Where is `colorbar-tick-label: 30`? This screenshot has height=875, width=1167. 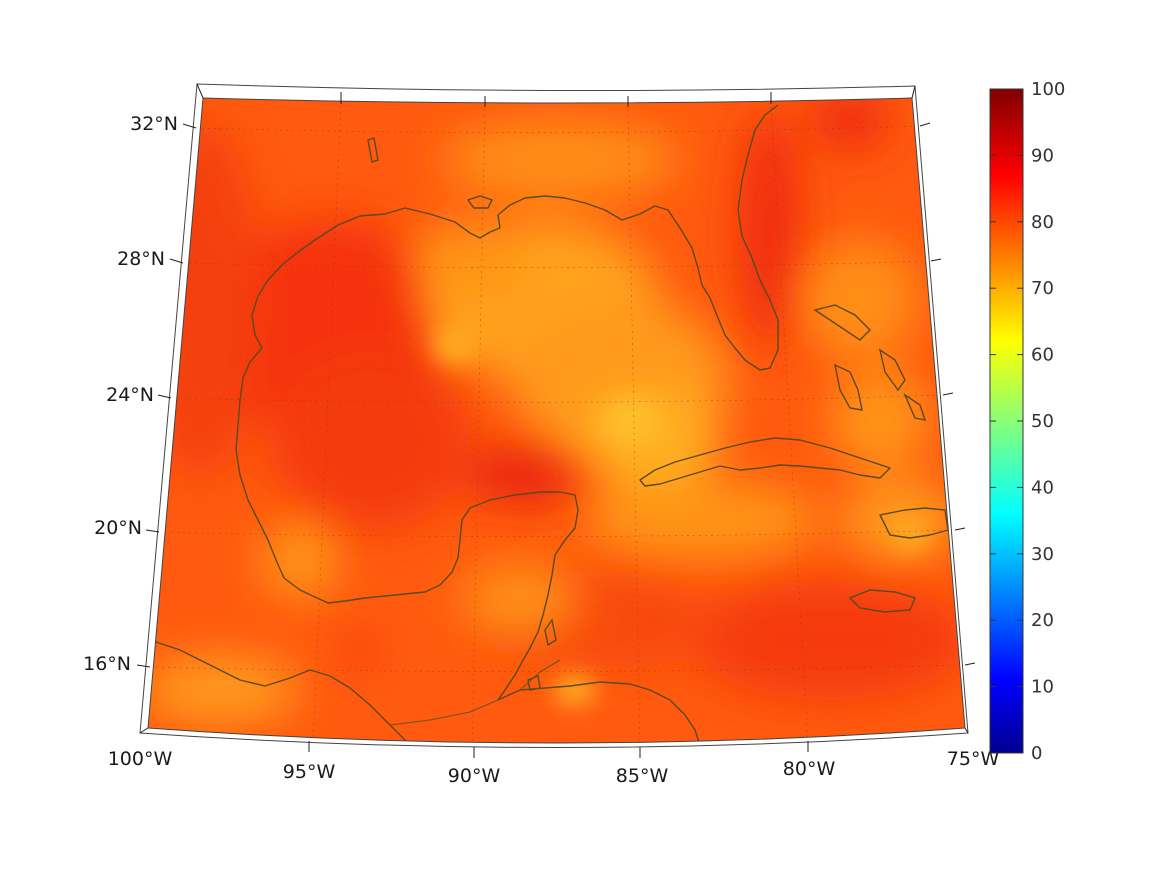
colorbar-tick-label: 30 is located at coordinates (1042, 554).